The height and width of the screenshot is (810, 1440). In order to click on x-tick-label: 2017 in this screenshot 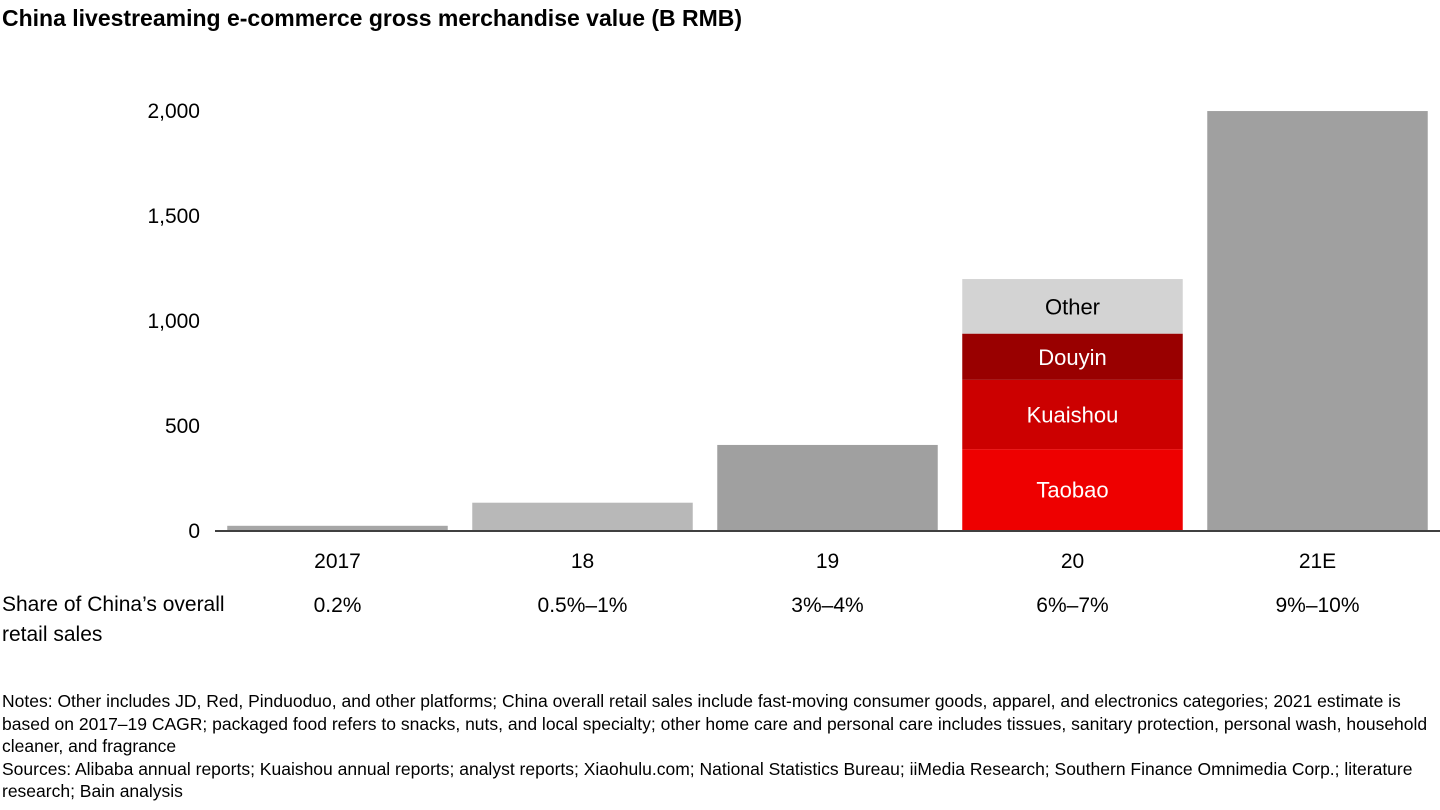, I will do `click(337, 561)`.